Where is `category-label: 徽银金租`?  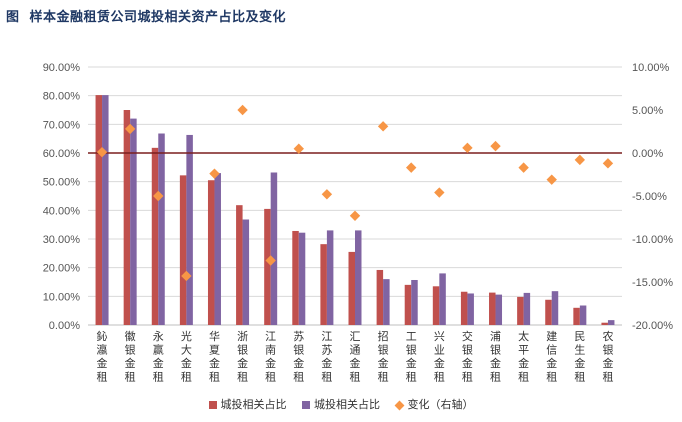
category-label: 徽银金租 is located at coordinates (130, 356).